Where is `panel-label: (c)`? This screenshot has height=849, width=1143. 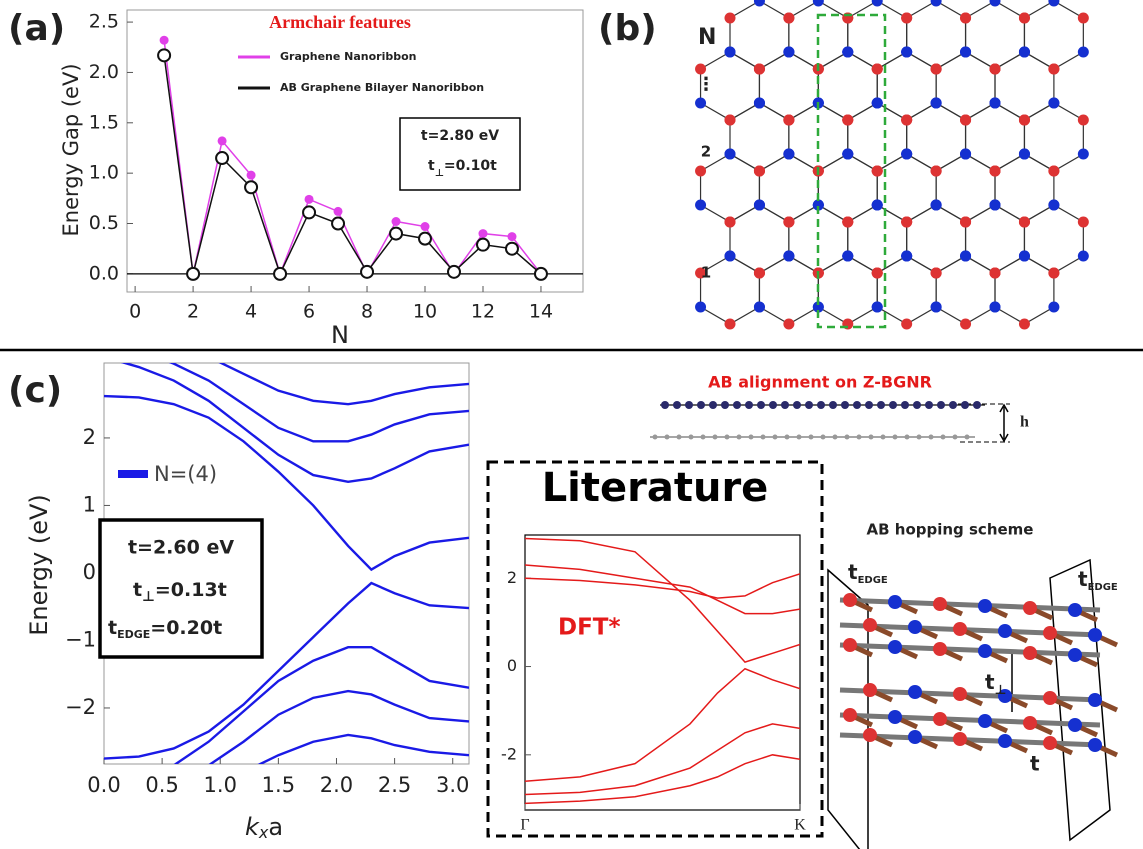
panel-label: (c) is located at coordinates (35, 390).